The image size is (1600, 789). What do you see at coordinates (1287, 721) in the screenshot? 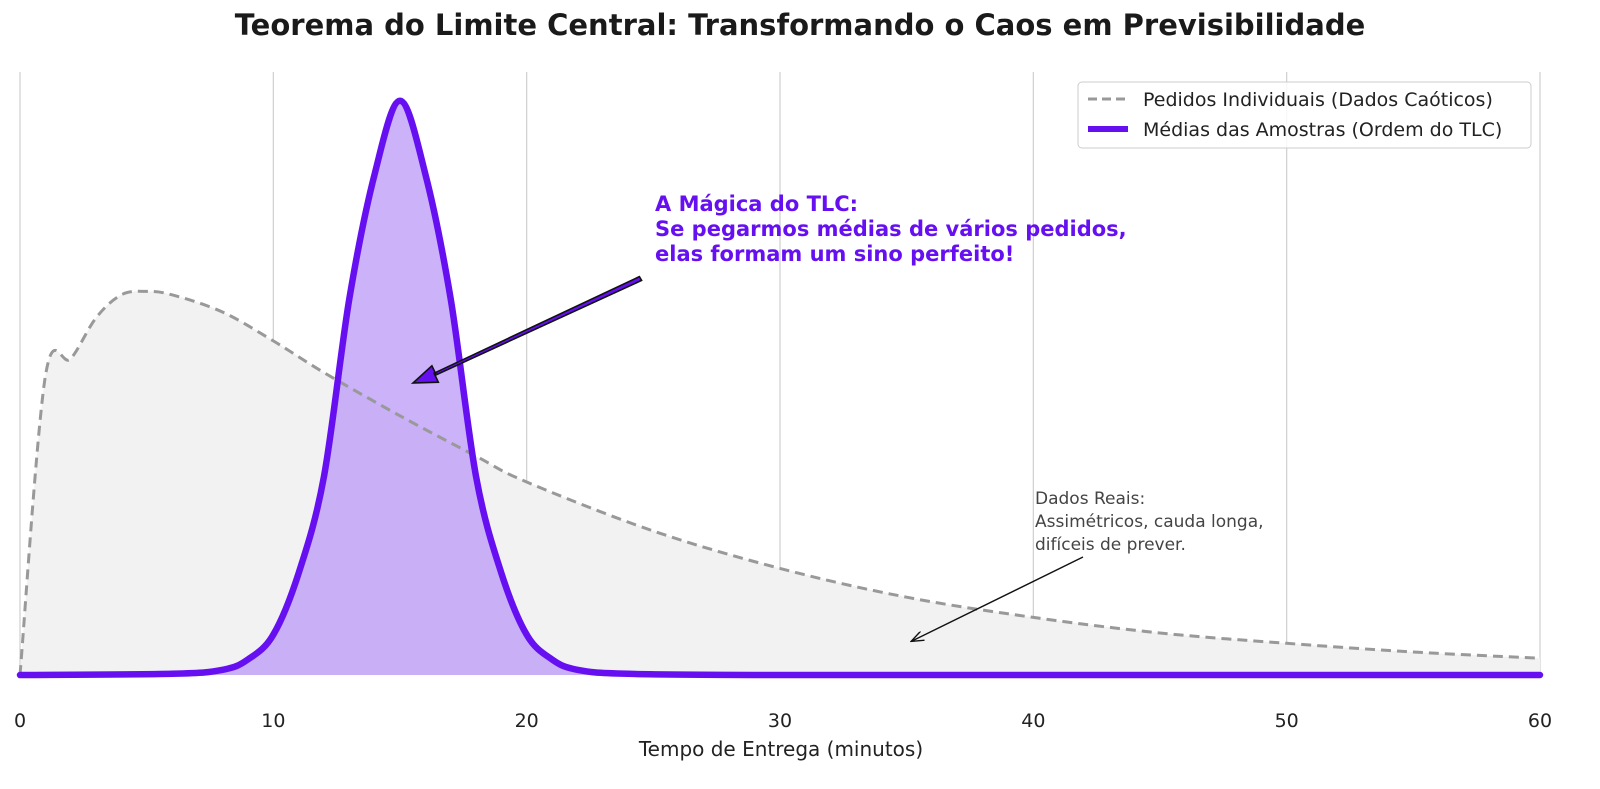
I see `x-tick-label-50: 50` at bounding box center [1287, 721].